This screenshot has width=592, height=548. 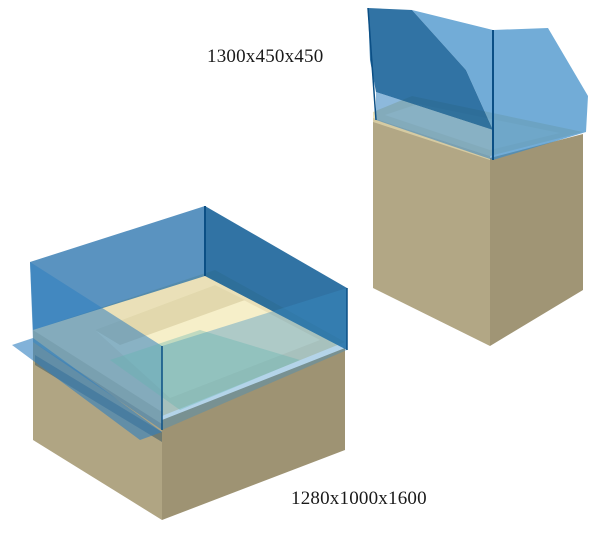 What do you see at coordinates (253, 434) in the screenshot?
I see `large-cabinet-side-face` at bounding box center [253, 434].